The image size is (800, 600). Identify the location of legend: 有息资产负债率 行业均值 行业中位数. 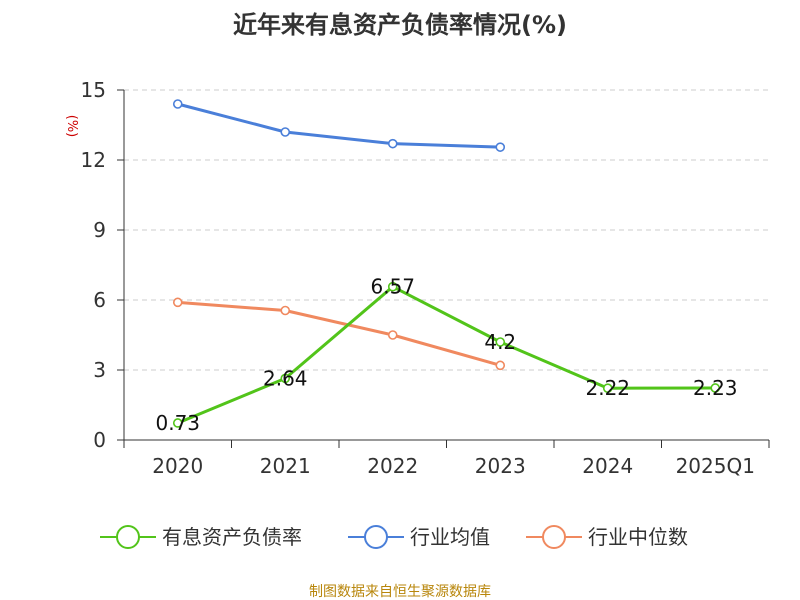
(394, 537).